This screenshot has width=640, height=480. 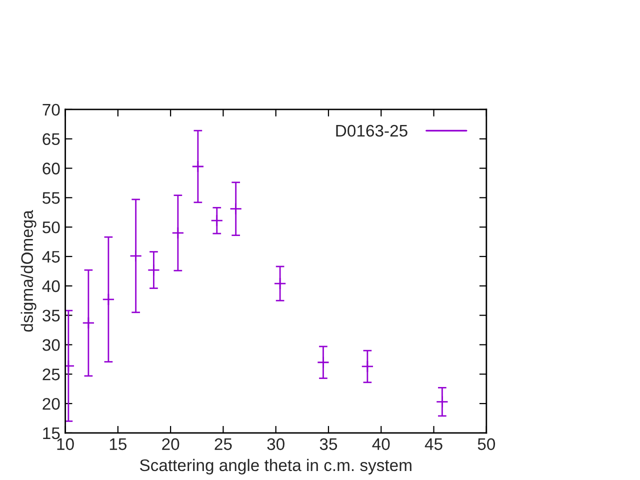 What do you see at coordinates (381, 444) in the screenshot?
I see `x-tick-label: 40` at bounding box center [381, 444].